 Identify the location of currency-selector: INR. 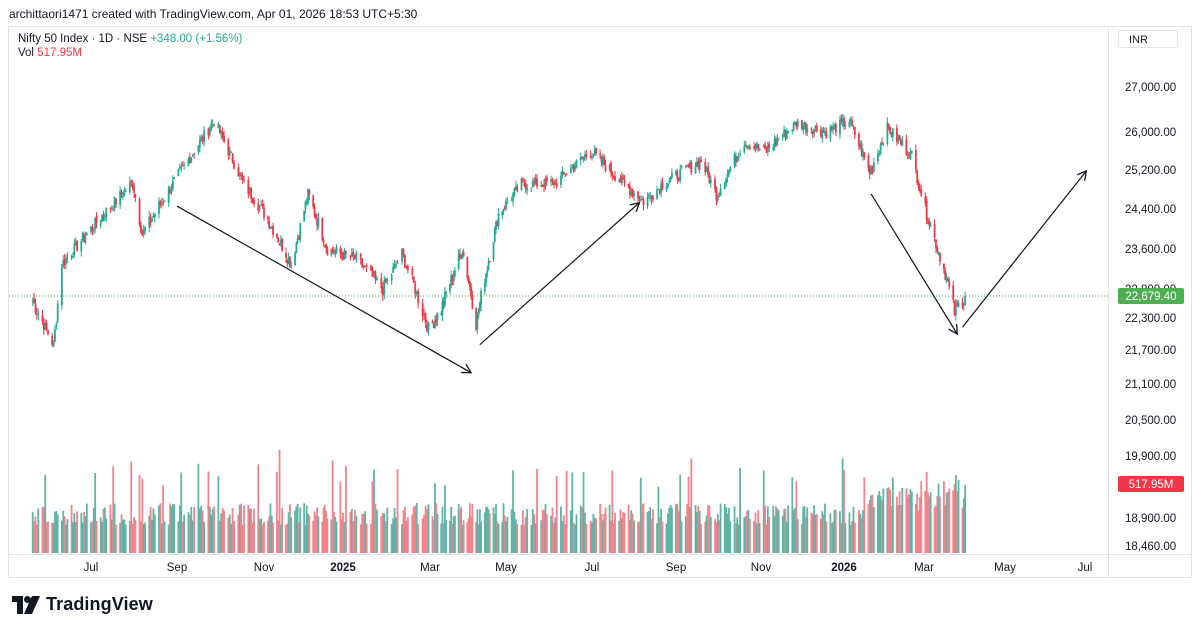
(1148, 39).